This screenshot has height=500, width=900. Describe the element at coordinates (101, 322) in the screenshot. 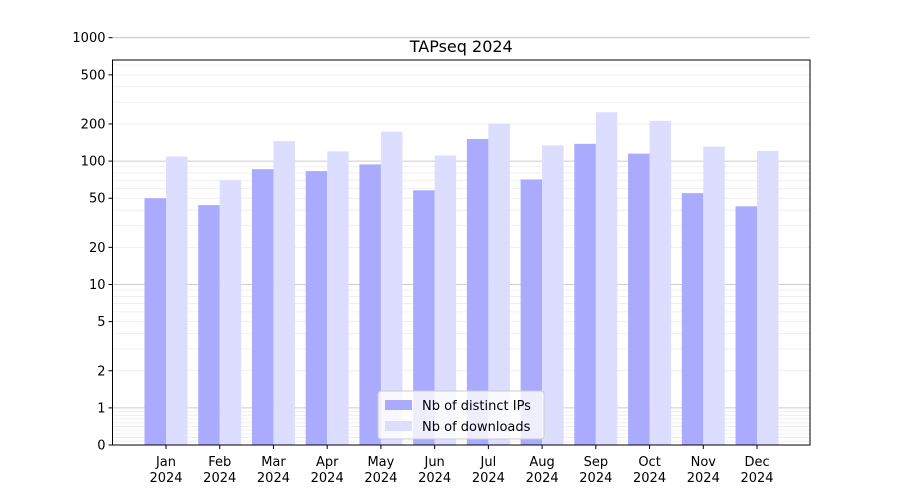

I see `y-tick-label: 5` at that location.